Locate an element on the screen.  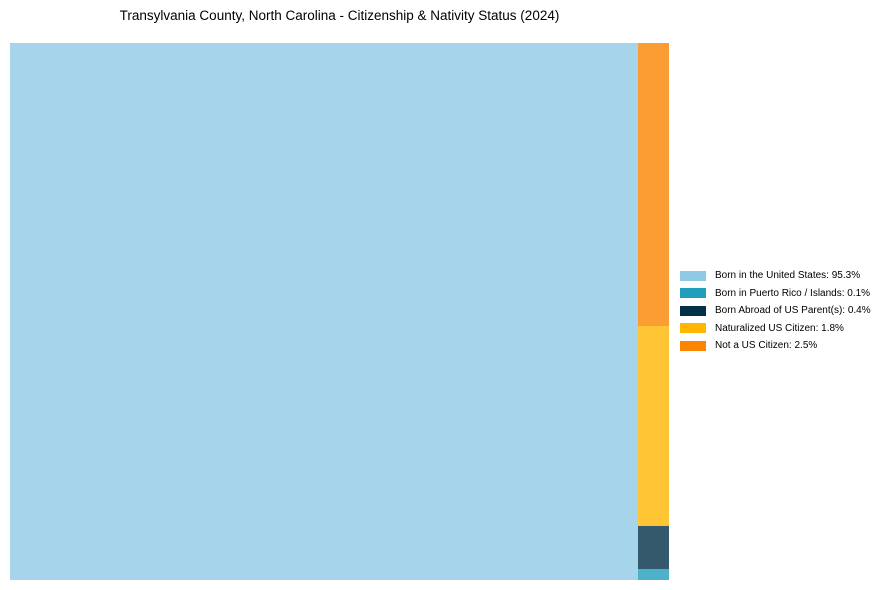
legend-label: Born in the United States: 95.3% is located at coordinates (788, 276).